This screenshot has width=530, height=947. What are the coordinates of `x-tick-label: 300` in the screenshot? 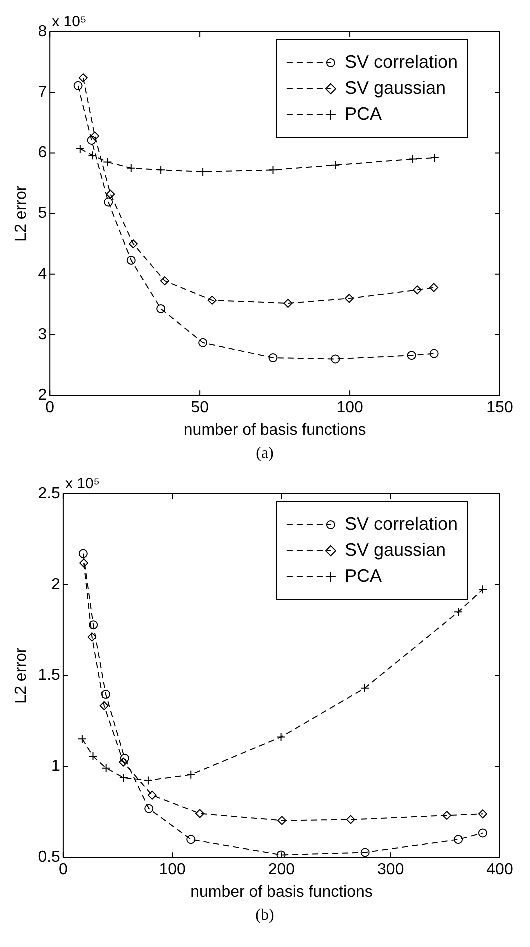 It's located at (391, 870).